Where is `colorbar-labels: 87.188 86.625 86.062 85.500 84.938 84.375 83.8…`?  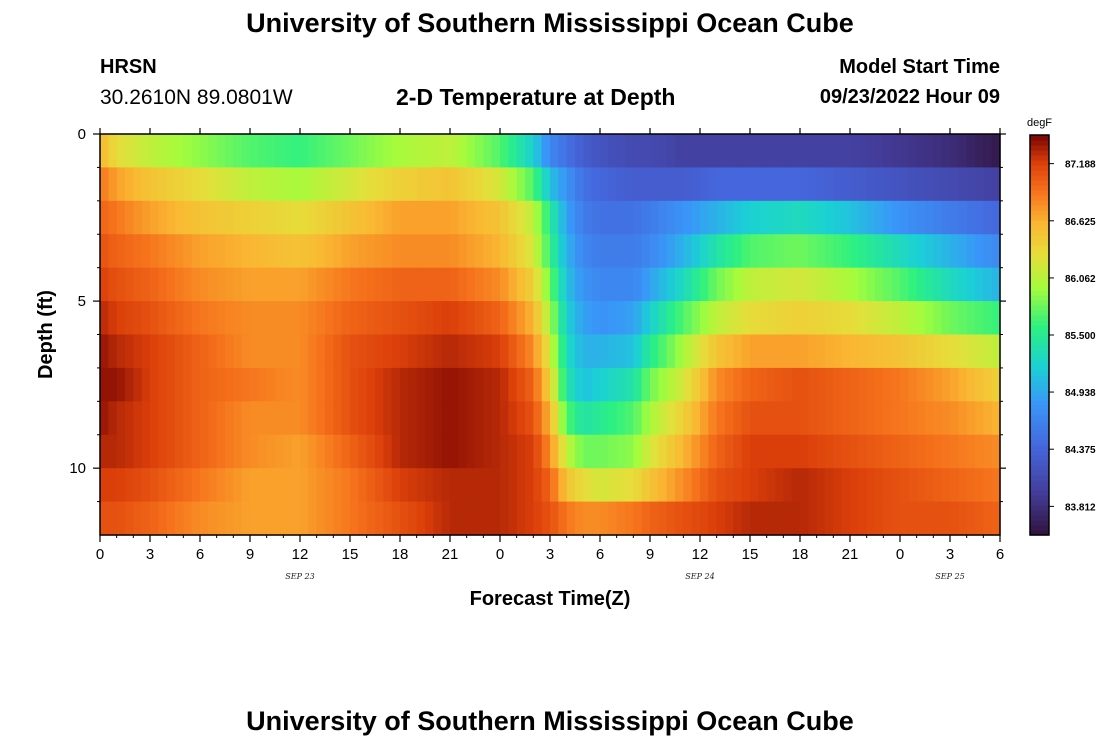
colorbar-labels: 87.188 86.625 86.062 85.500 84.938 84.375 83.8… is located at coordinates (1072, 336).